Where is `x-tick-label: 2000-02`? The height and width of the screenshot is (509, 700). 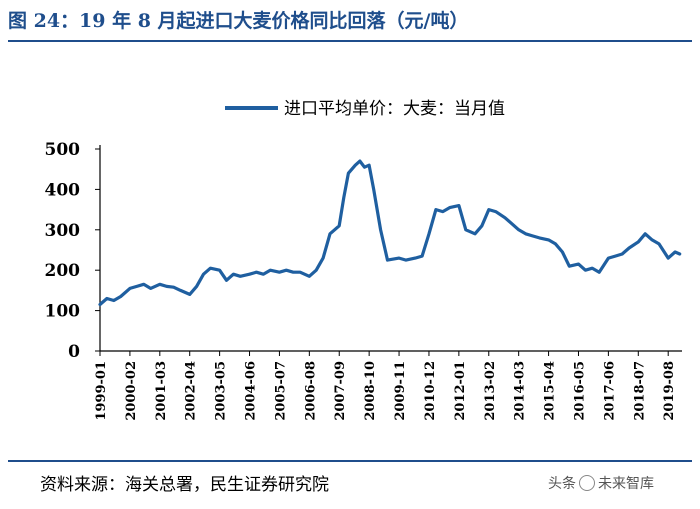
x-tick-label: 2000-02 is located at coordinates (131, 391).